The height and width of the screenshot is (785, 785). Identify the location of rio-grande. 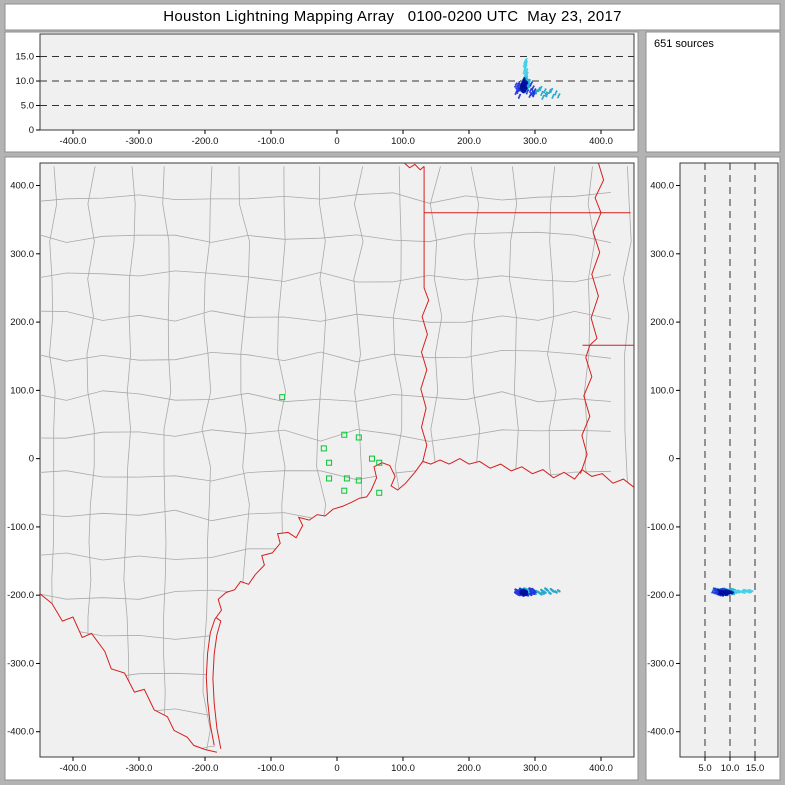
(129, 673).